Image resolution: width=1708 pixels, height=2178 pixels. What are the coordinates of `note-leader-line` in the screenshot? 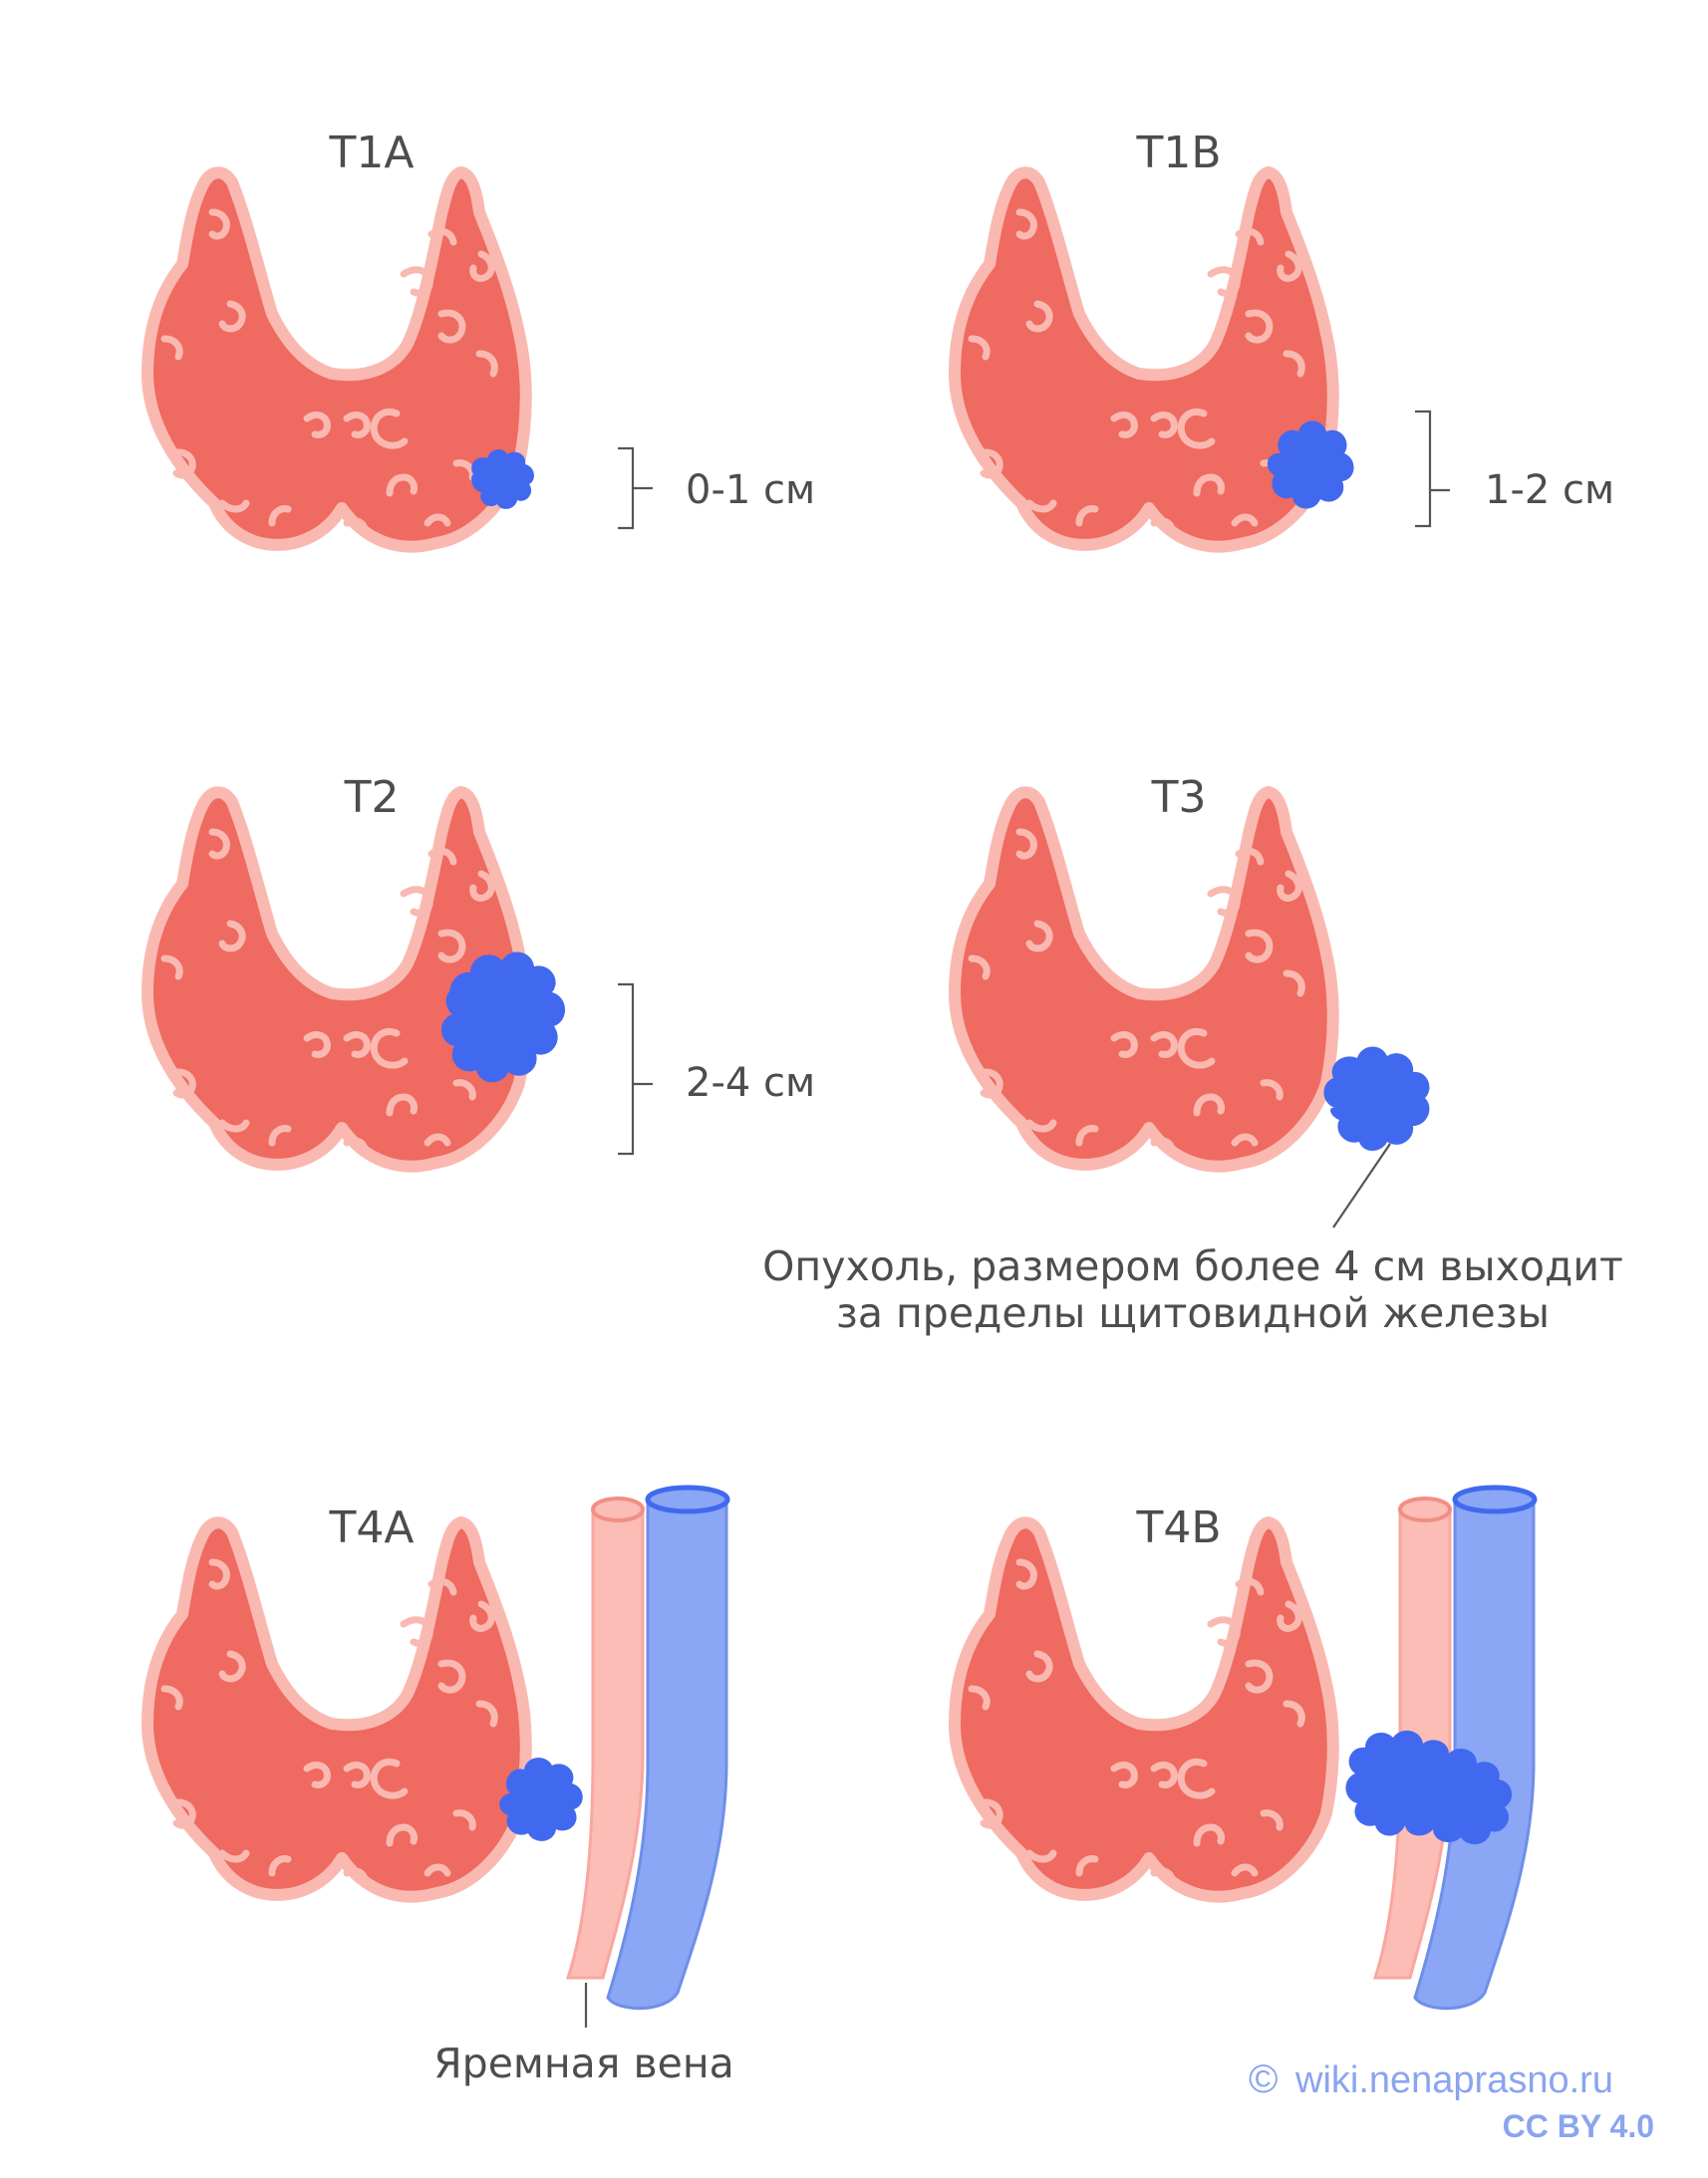 It's located at (1361, 1185).